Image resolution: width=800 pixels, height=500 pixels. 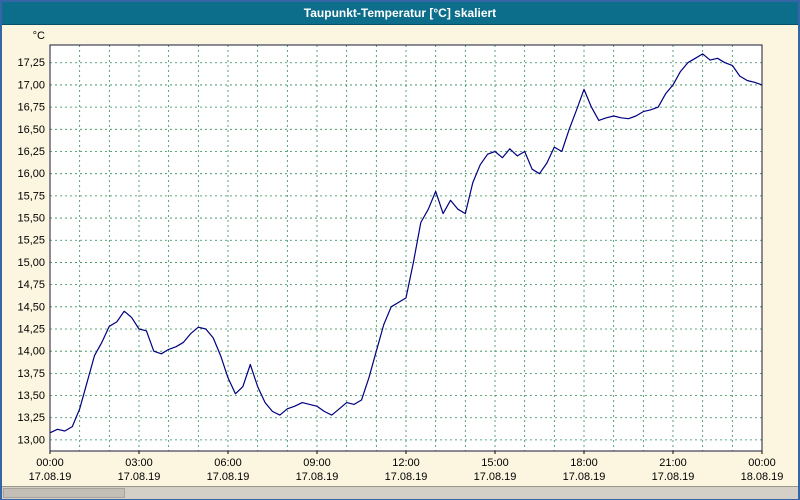 What do you see at coordinates (31, 285) in the screenshot?
I see `y-axis-tick-label: 14,75` at bounding box center [31, 285].